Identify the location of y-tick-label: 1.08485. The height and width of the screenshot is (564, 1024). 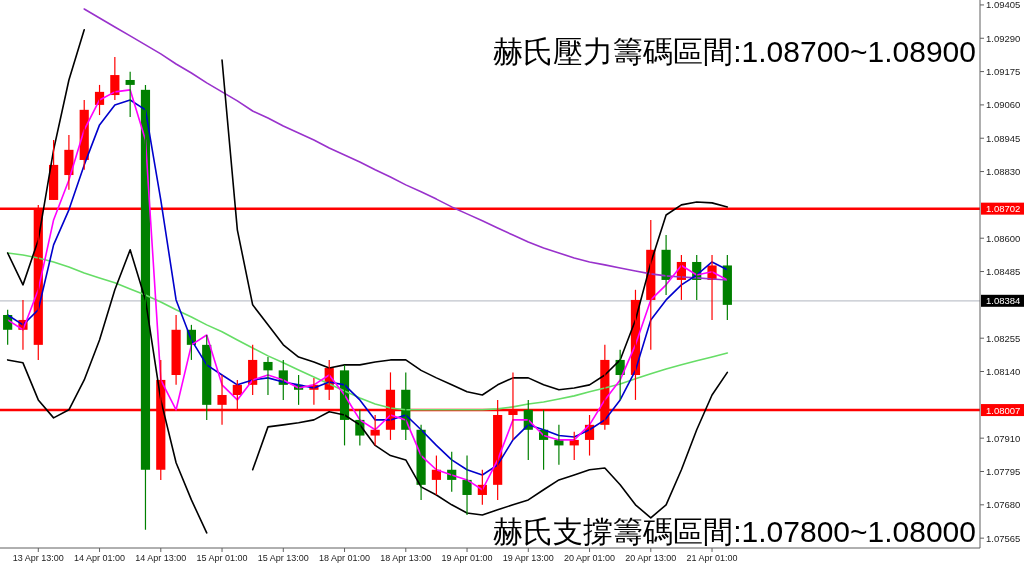
(1003, 272).